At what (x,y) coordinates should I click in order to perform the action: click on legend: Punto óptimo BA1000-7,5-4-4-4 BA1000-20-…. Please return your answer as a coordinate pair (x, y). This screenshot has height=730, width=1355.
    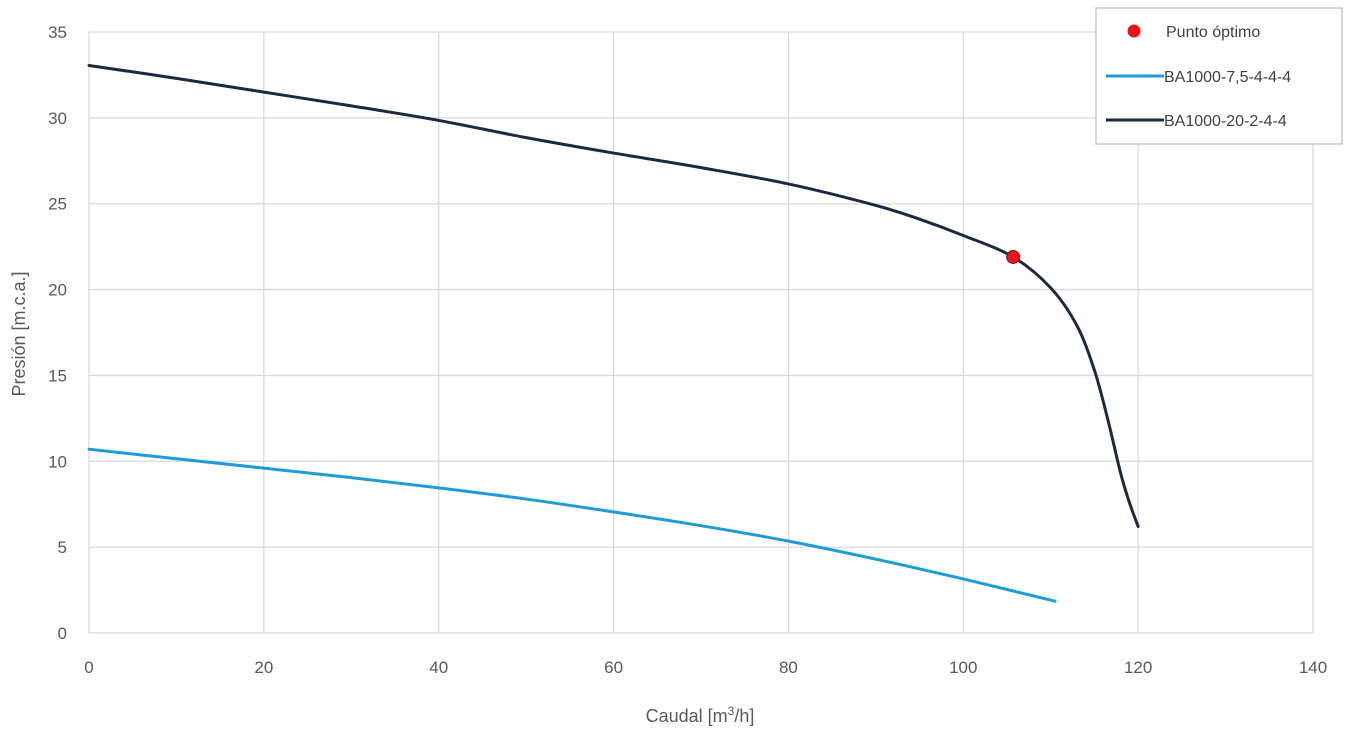
    Looking at the image, I should click on (1219, 76).